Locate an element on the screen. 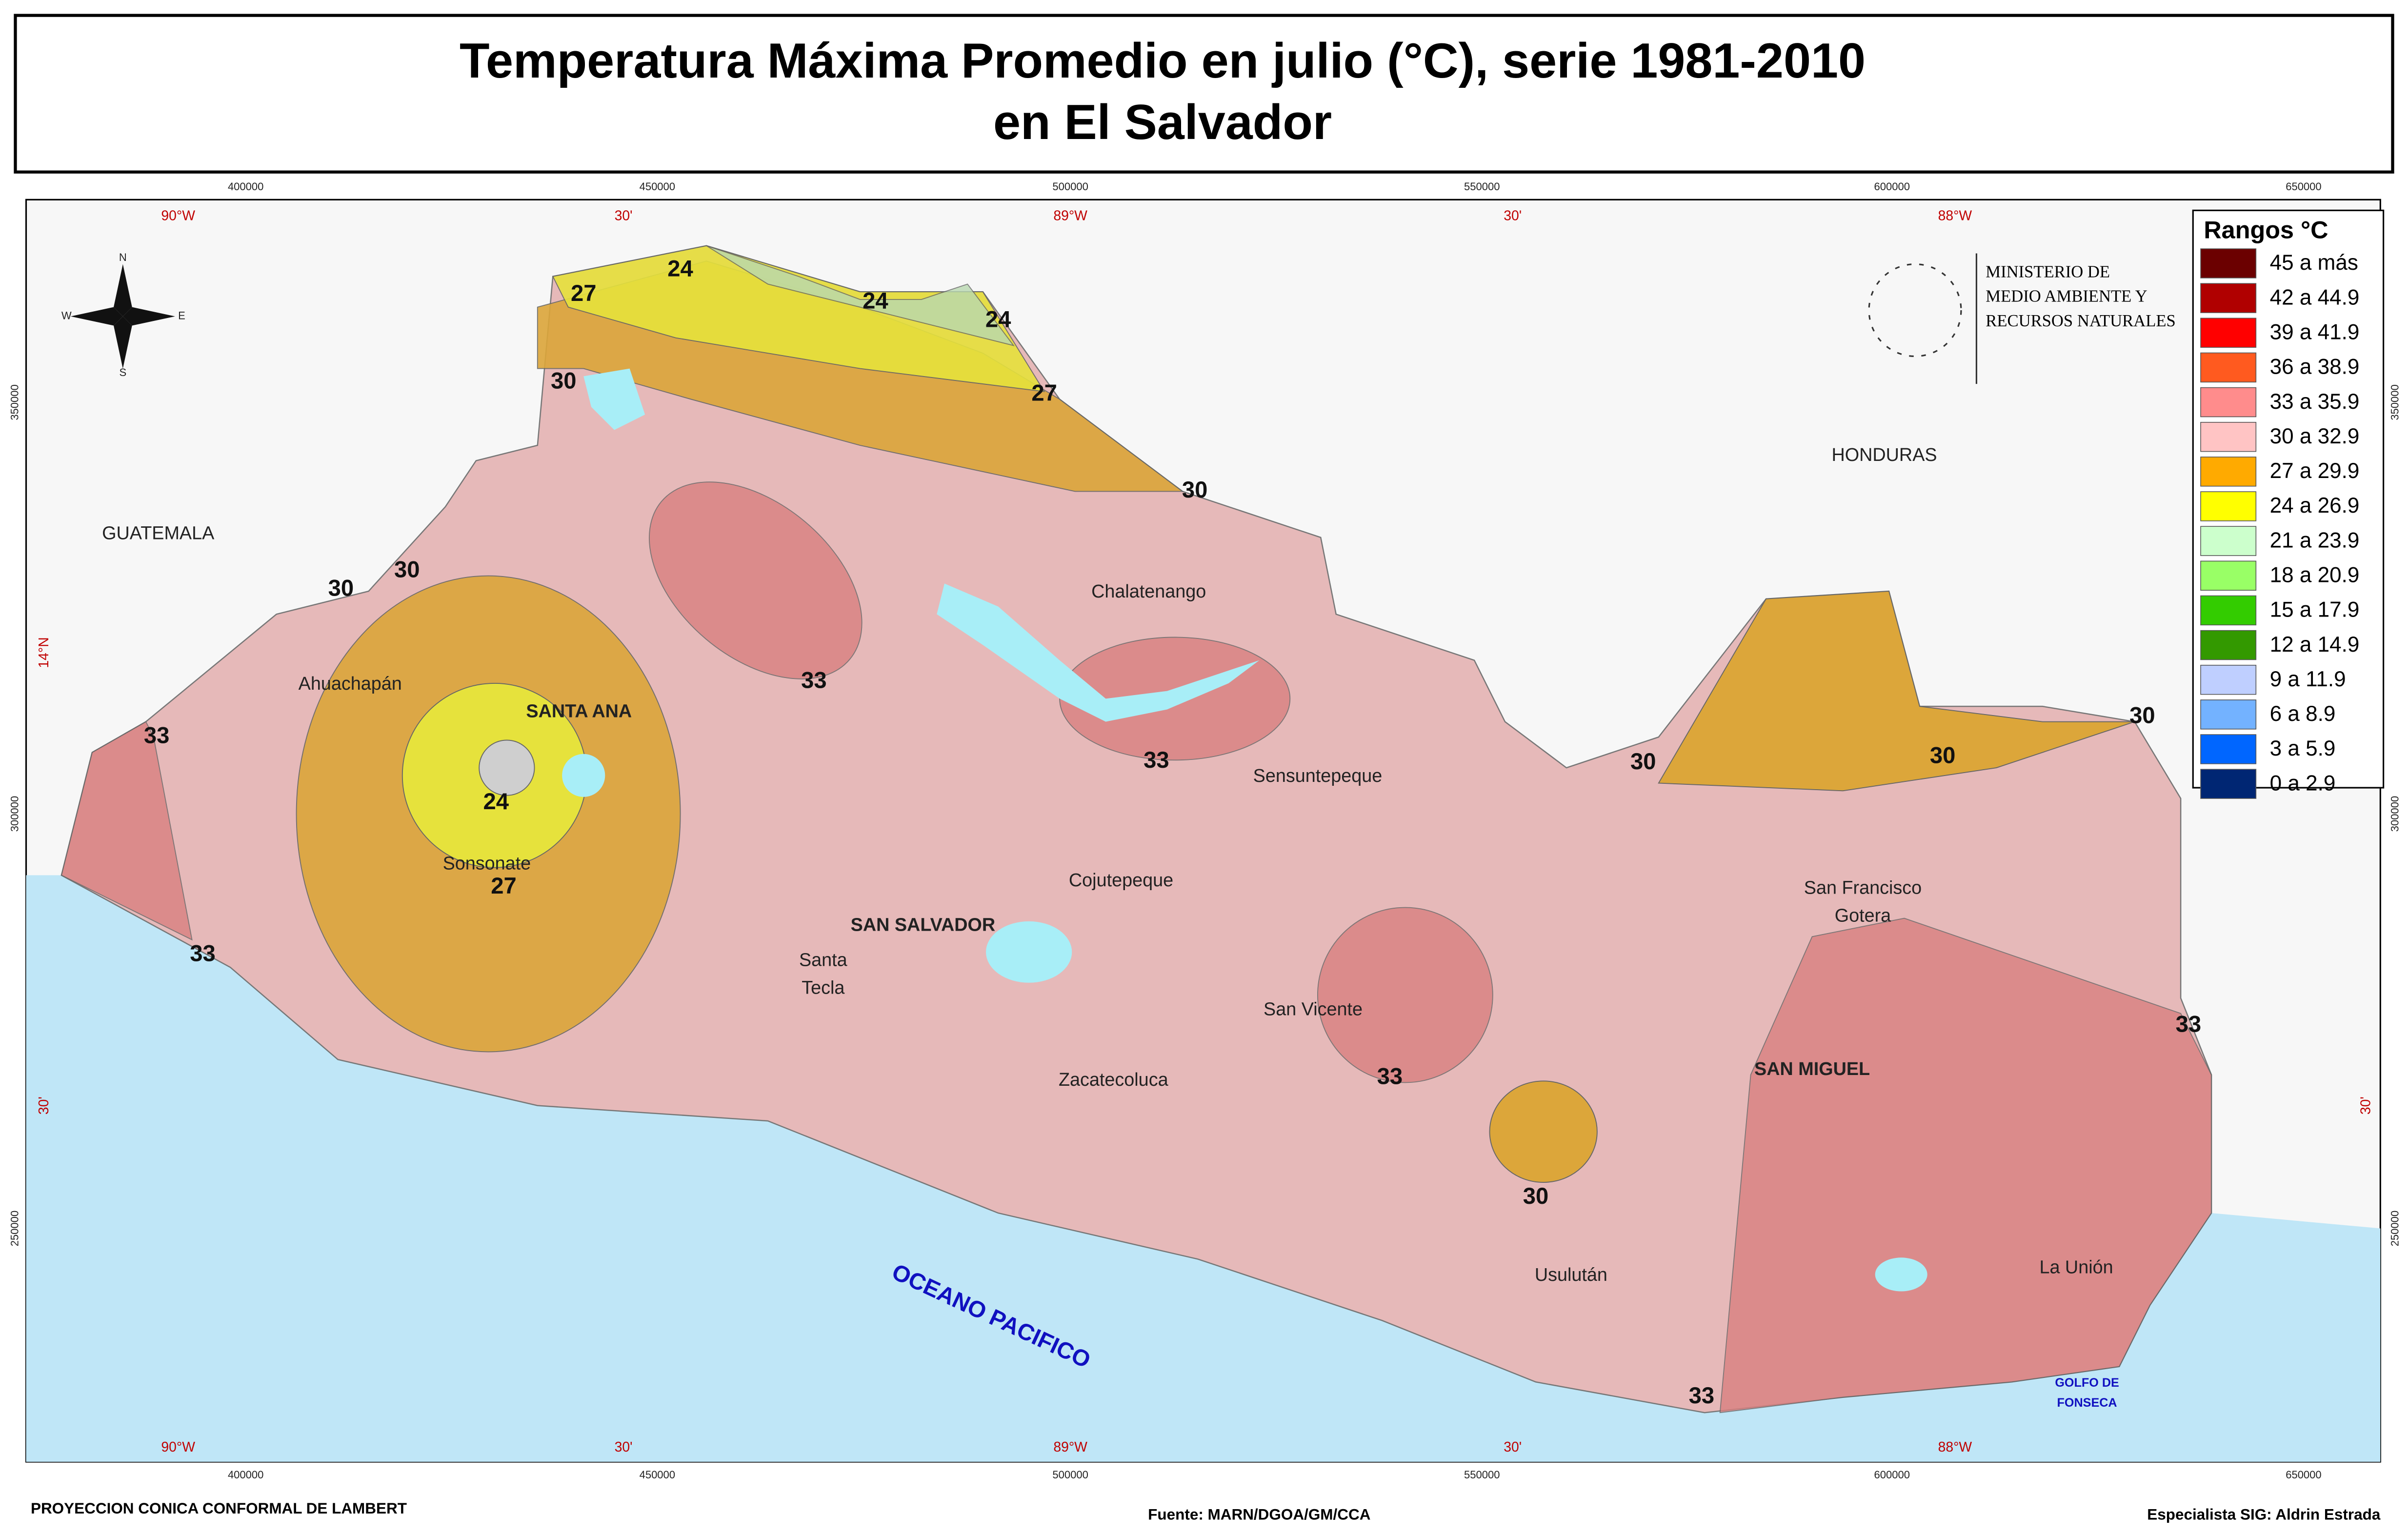 This screenshot has width=2408, height=1534. legend-label: 9 a 11.9 is located at coordinates (2308, 679).